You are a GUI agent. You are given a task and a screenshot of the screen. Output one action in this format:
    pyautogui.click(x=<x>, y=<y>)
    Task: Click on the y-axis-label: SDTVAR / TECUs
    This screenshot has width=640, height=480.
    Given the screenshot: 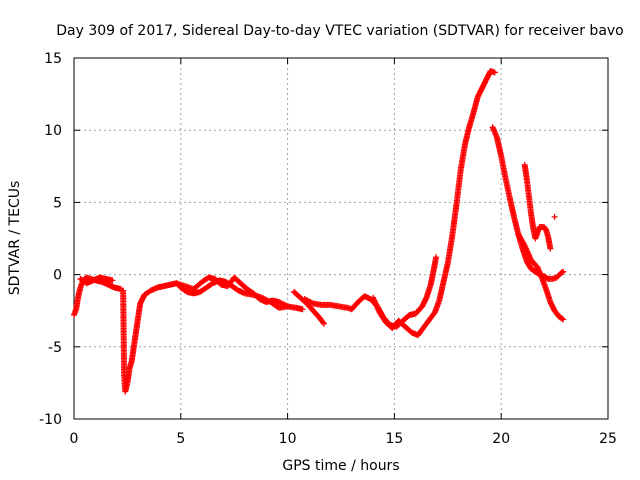 What is the action you would take?
    pyautogui.click(x=15, y=238)
    